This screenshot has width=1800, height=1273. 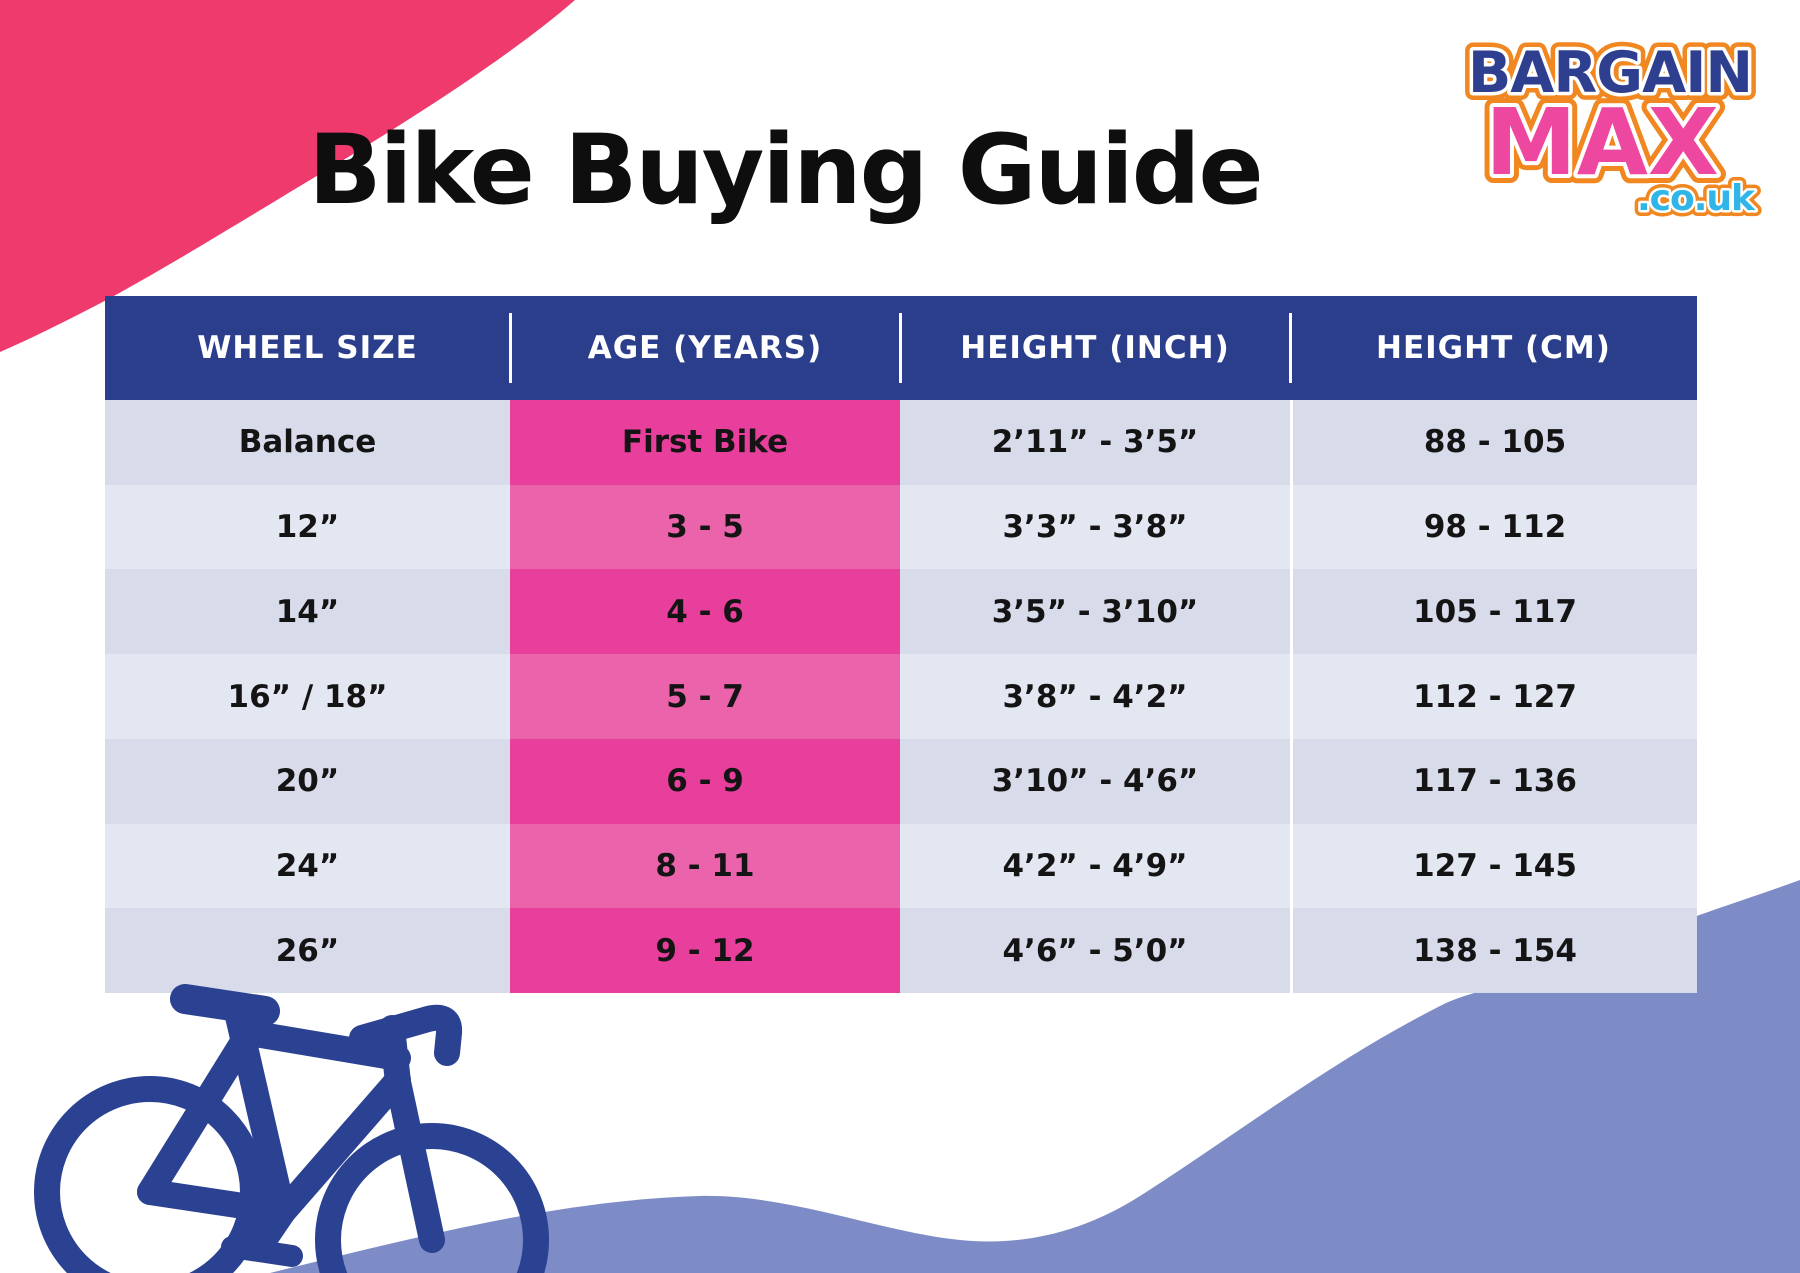 What do you see at coordinates (1493, 527) in the screenshot?
I see `height-cm-cell: 98 - 112` at bounding box center [1493, 527].